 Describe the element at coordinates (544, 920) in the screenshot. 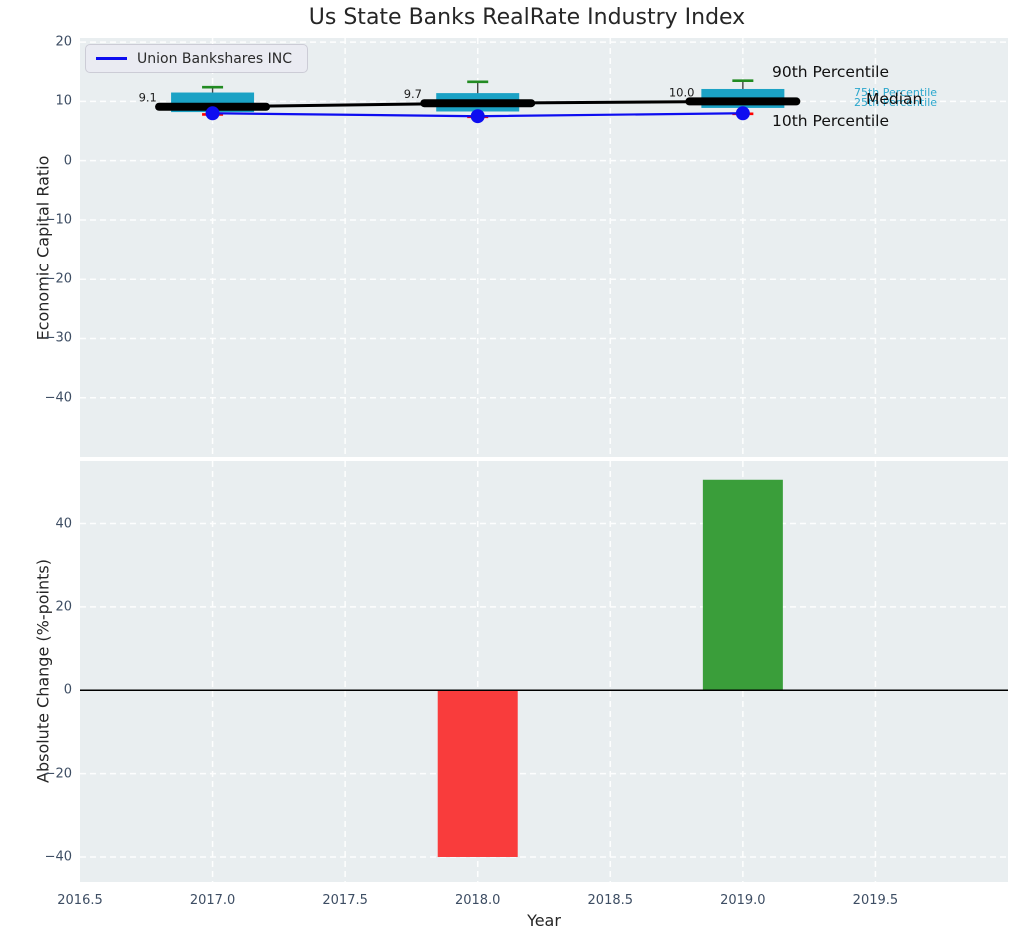

I see `x-axis-label: Year` at that location.